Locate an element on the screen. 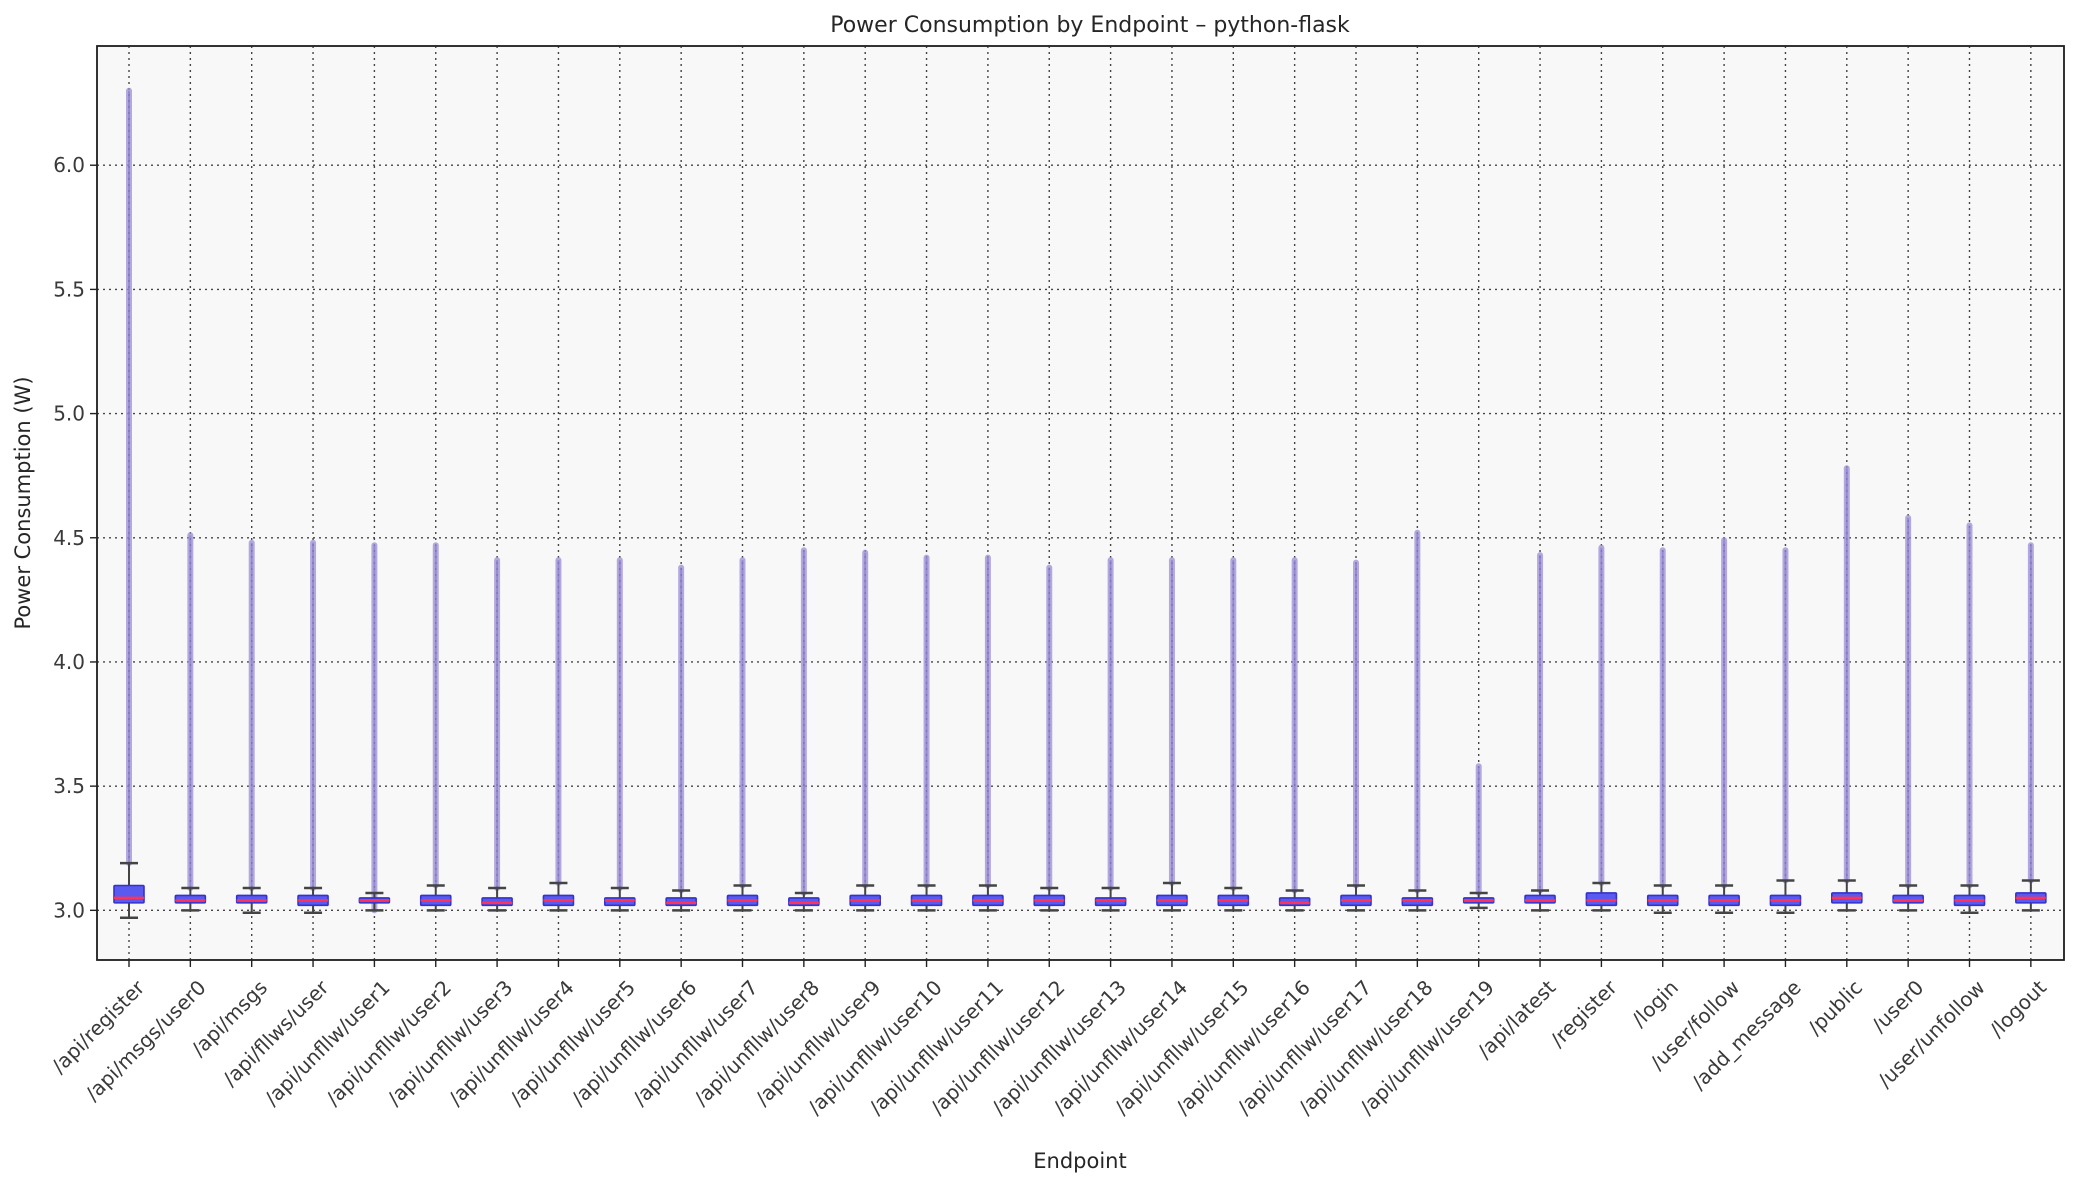  y-tick-label: 5.0 is located at coordinates (69, 414).